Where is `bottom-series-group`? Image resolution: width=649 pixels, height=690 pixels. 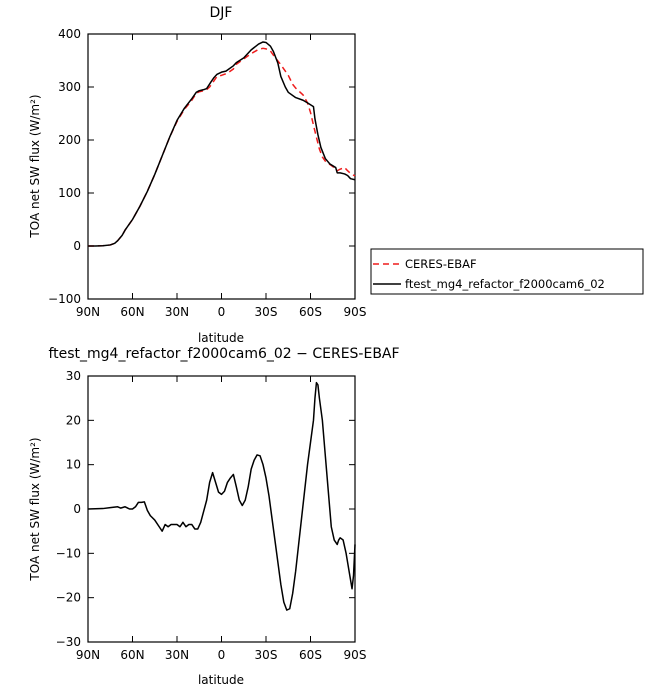 bottom-series-group is located at coordinates (221, 496).